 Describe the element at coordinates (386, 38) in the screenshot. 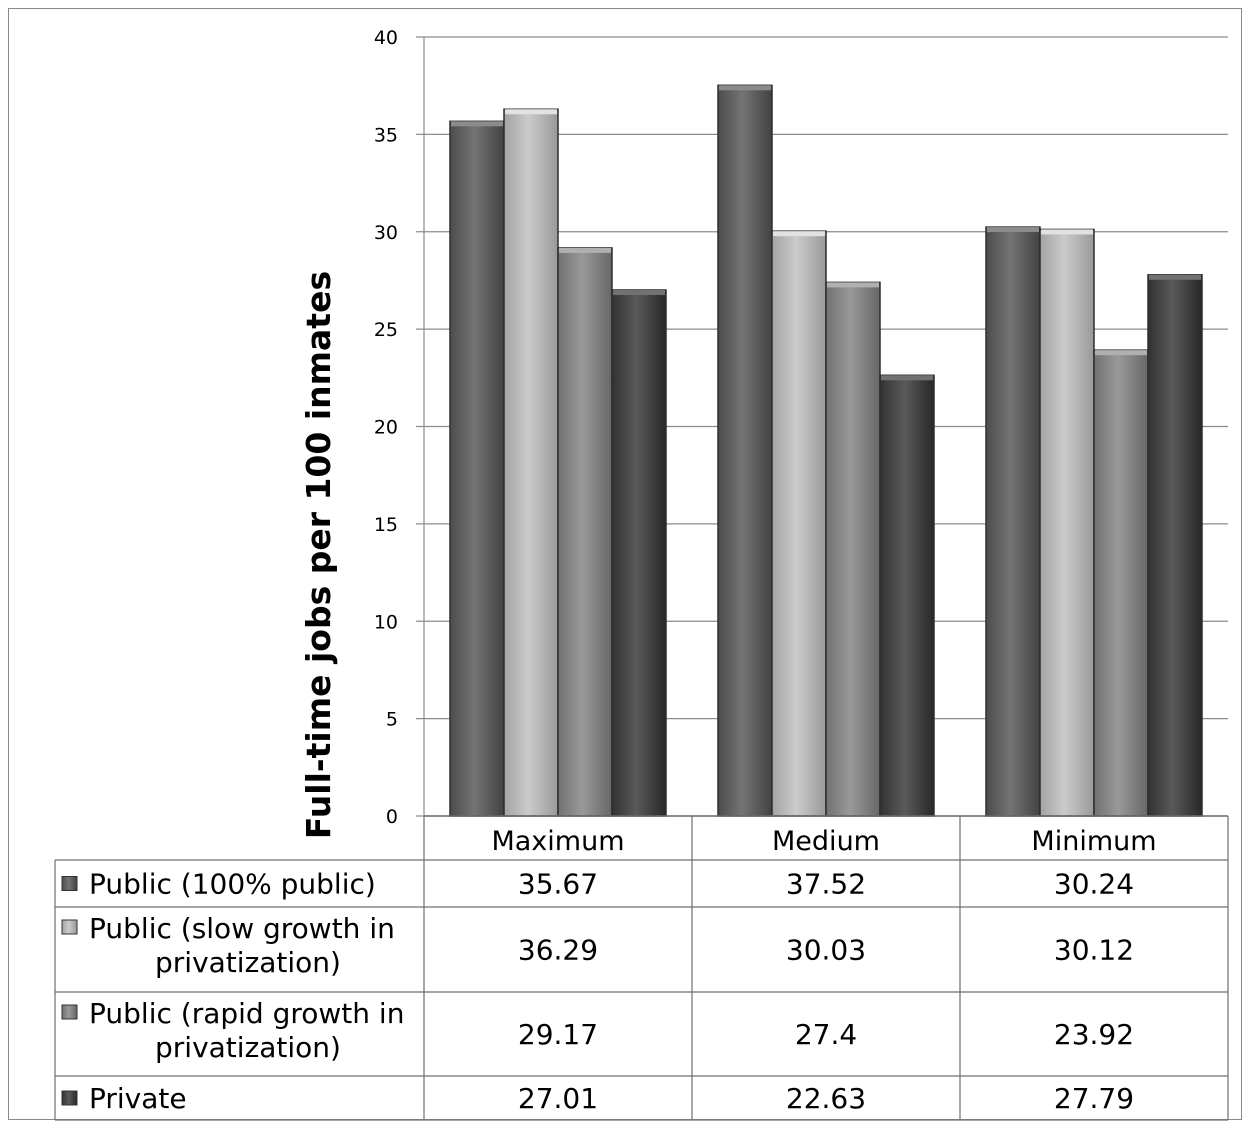

I see `y-tick-label: 40` at that location.